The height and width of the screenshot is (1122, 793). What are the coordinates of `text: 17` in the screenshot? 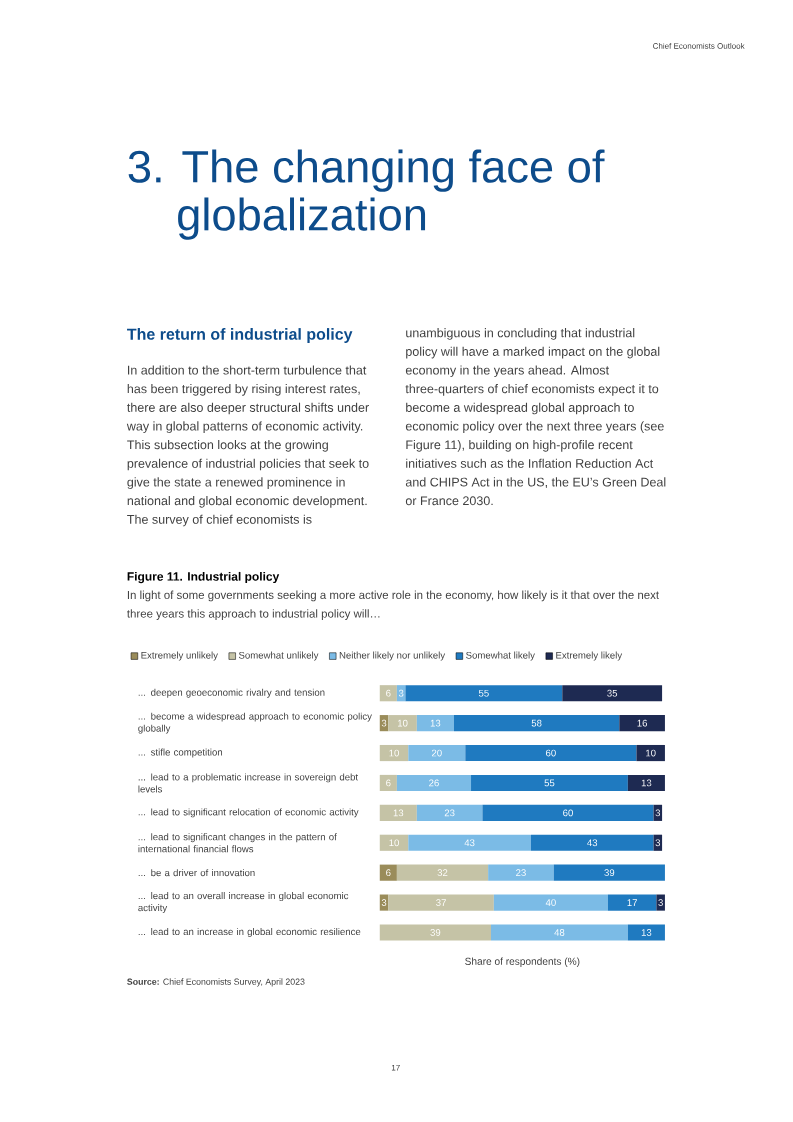 It's located at (395, 1067).